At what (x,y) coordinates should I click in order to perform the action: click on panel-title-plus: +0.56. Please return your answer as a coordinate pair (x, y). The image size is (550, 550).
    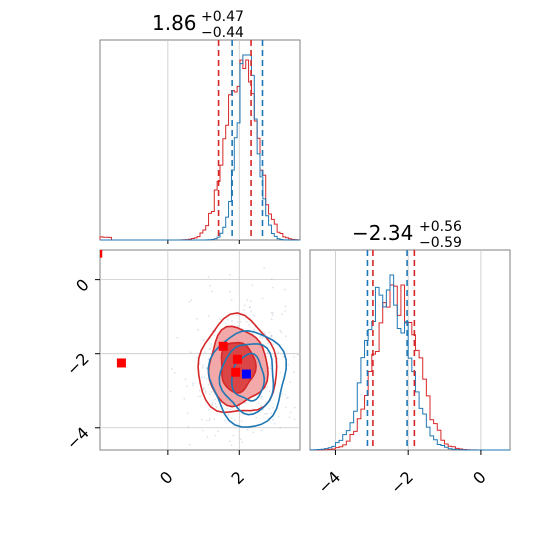
    Looking at the image, I should click on (440, 227).